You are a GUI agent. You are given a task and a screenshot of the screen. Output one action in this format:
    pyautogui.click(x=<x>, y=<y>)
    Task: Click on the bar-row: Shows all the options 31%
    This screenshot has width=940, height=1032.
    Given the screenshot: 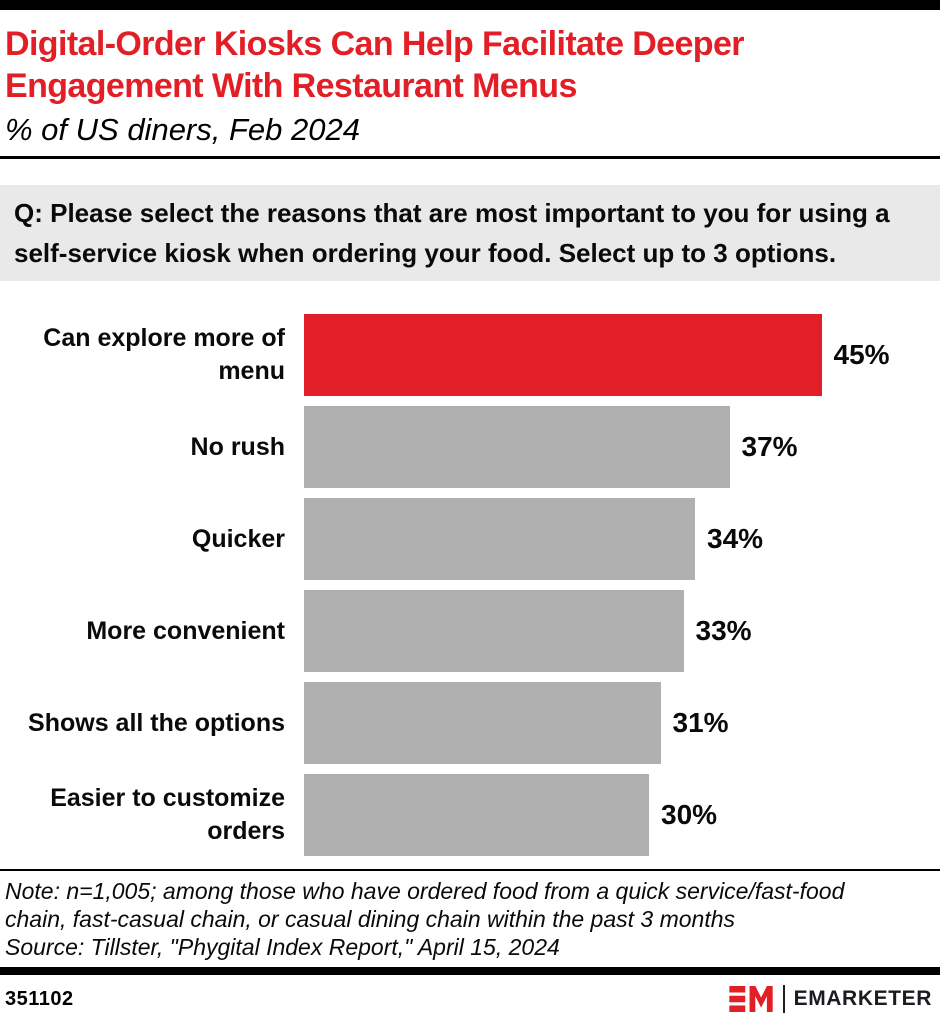 What is the action you would take?
    pyautogui.click(x=470, y=723)
    